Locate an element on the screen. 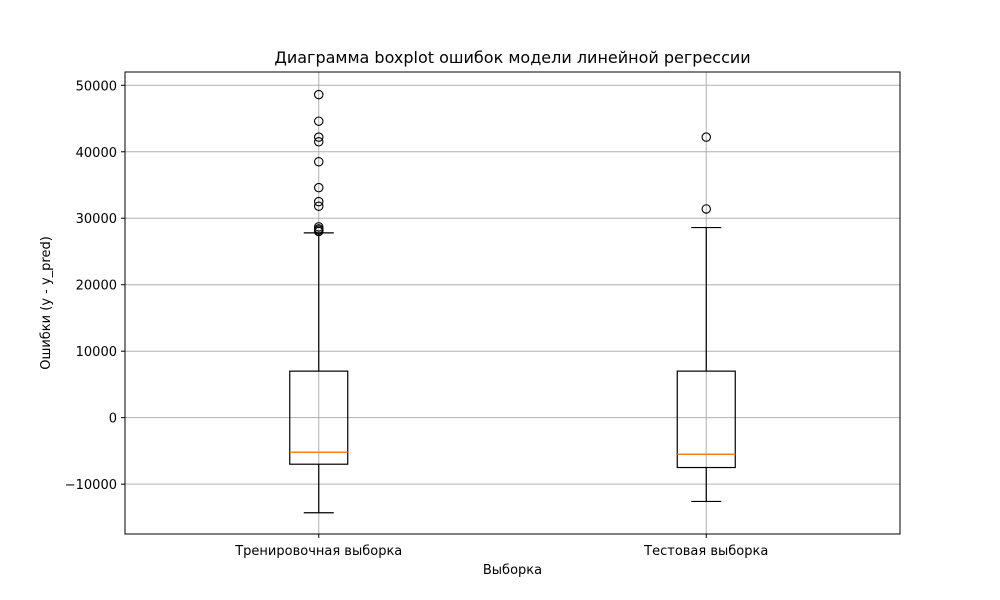 Image resolution: width=1000 pixels, height=600 pixels. y-tick-label: 30000 is located at coordinates (96, 219).